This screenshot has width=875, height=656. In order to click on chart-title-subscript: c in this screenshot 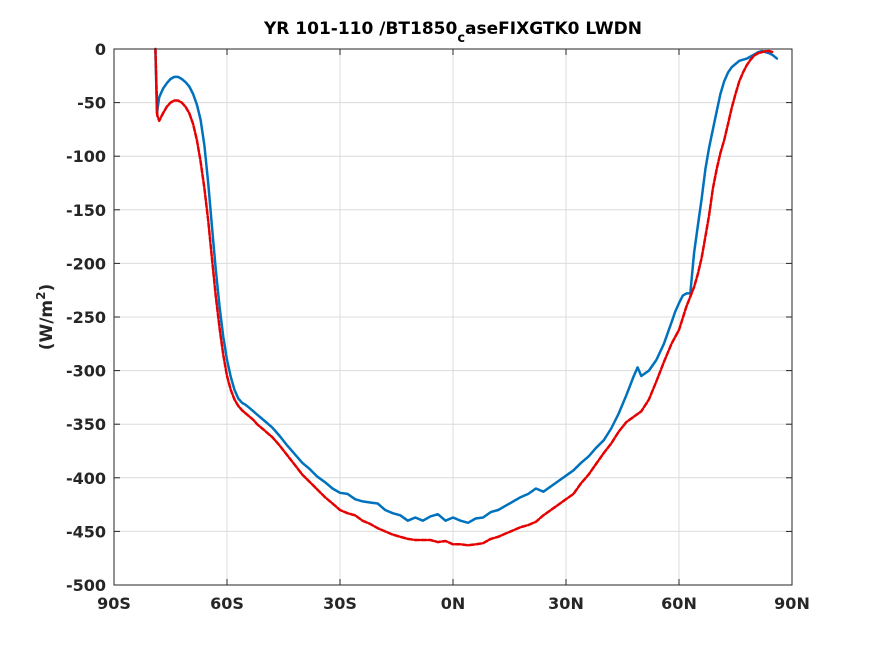, I will do `click(461, 38)`.